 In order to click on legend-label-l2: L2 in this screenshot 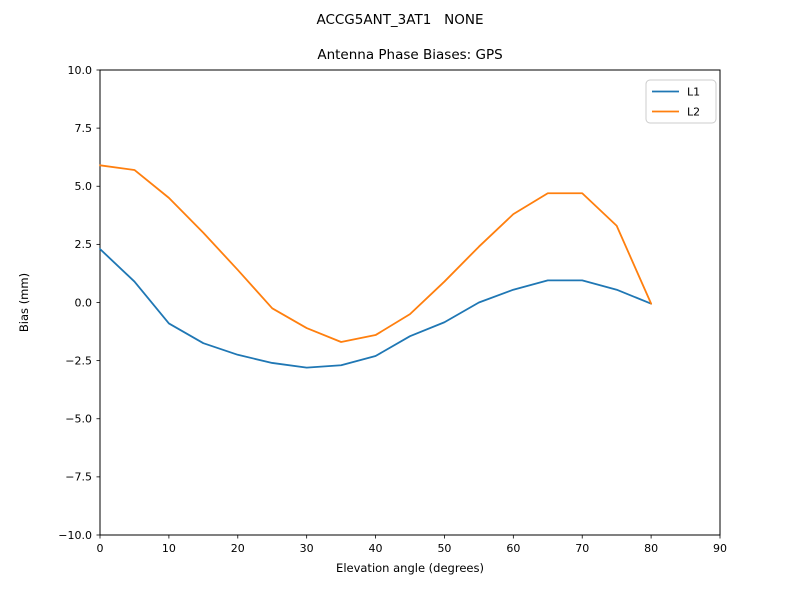, I will do `click(693, 112)`.